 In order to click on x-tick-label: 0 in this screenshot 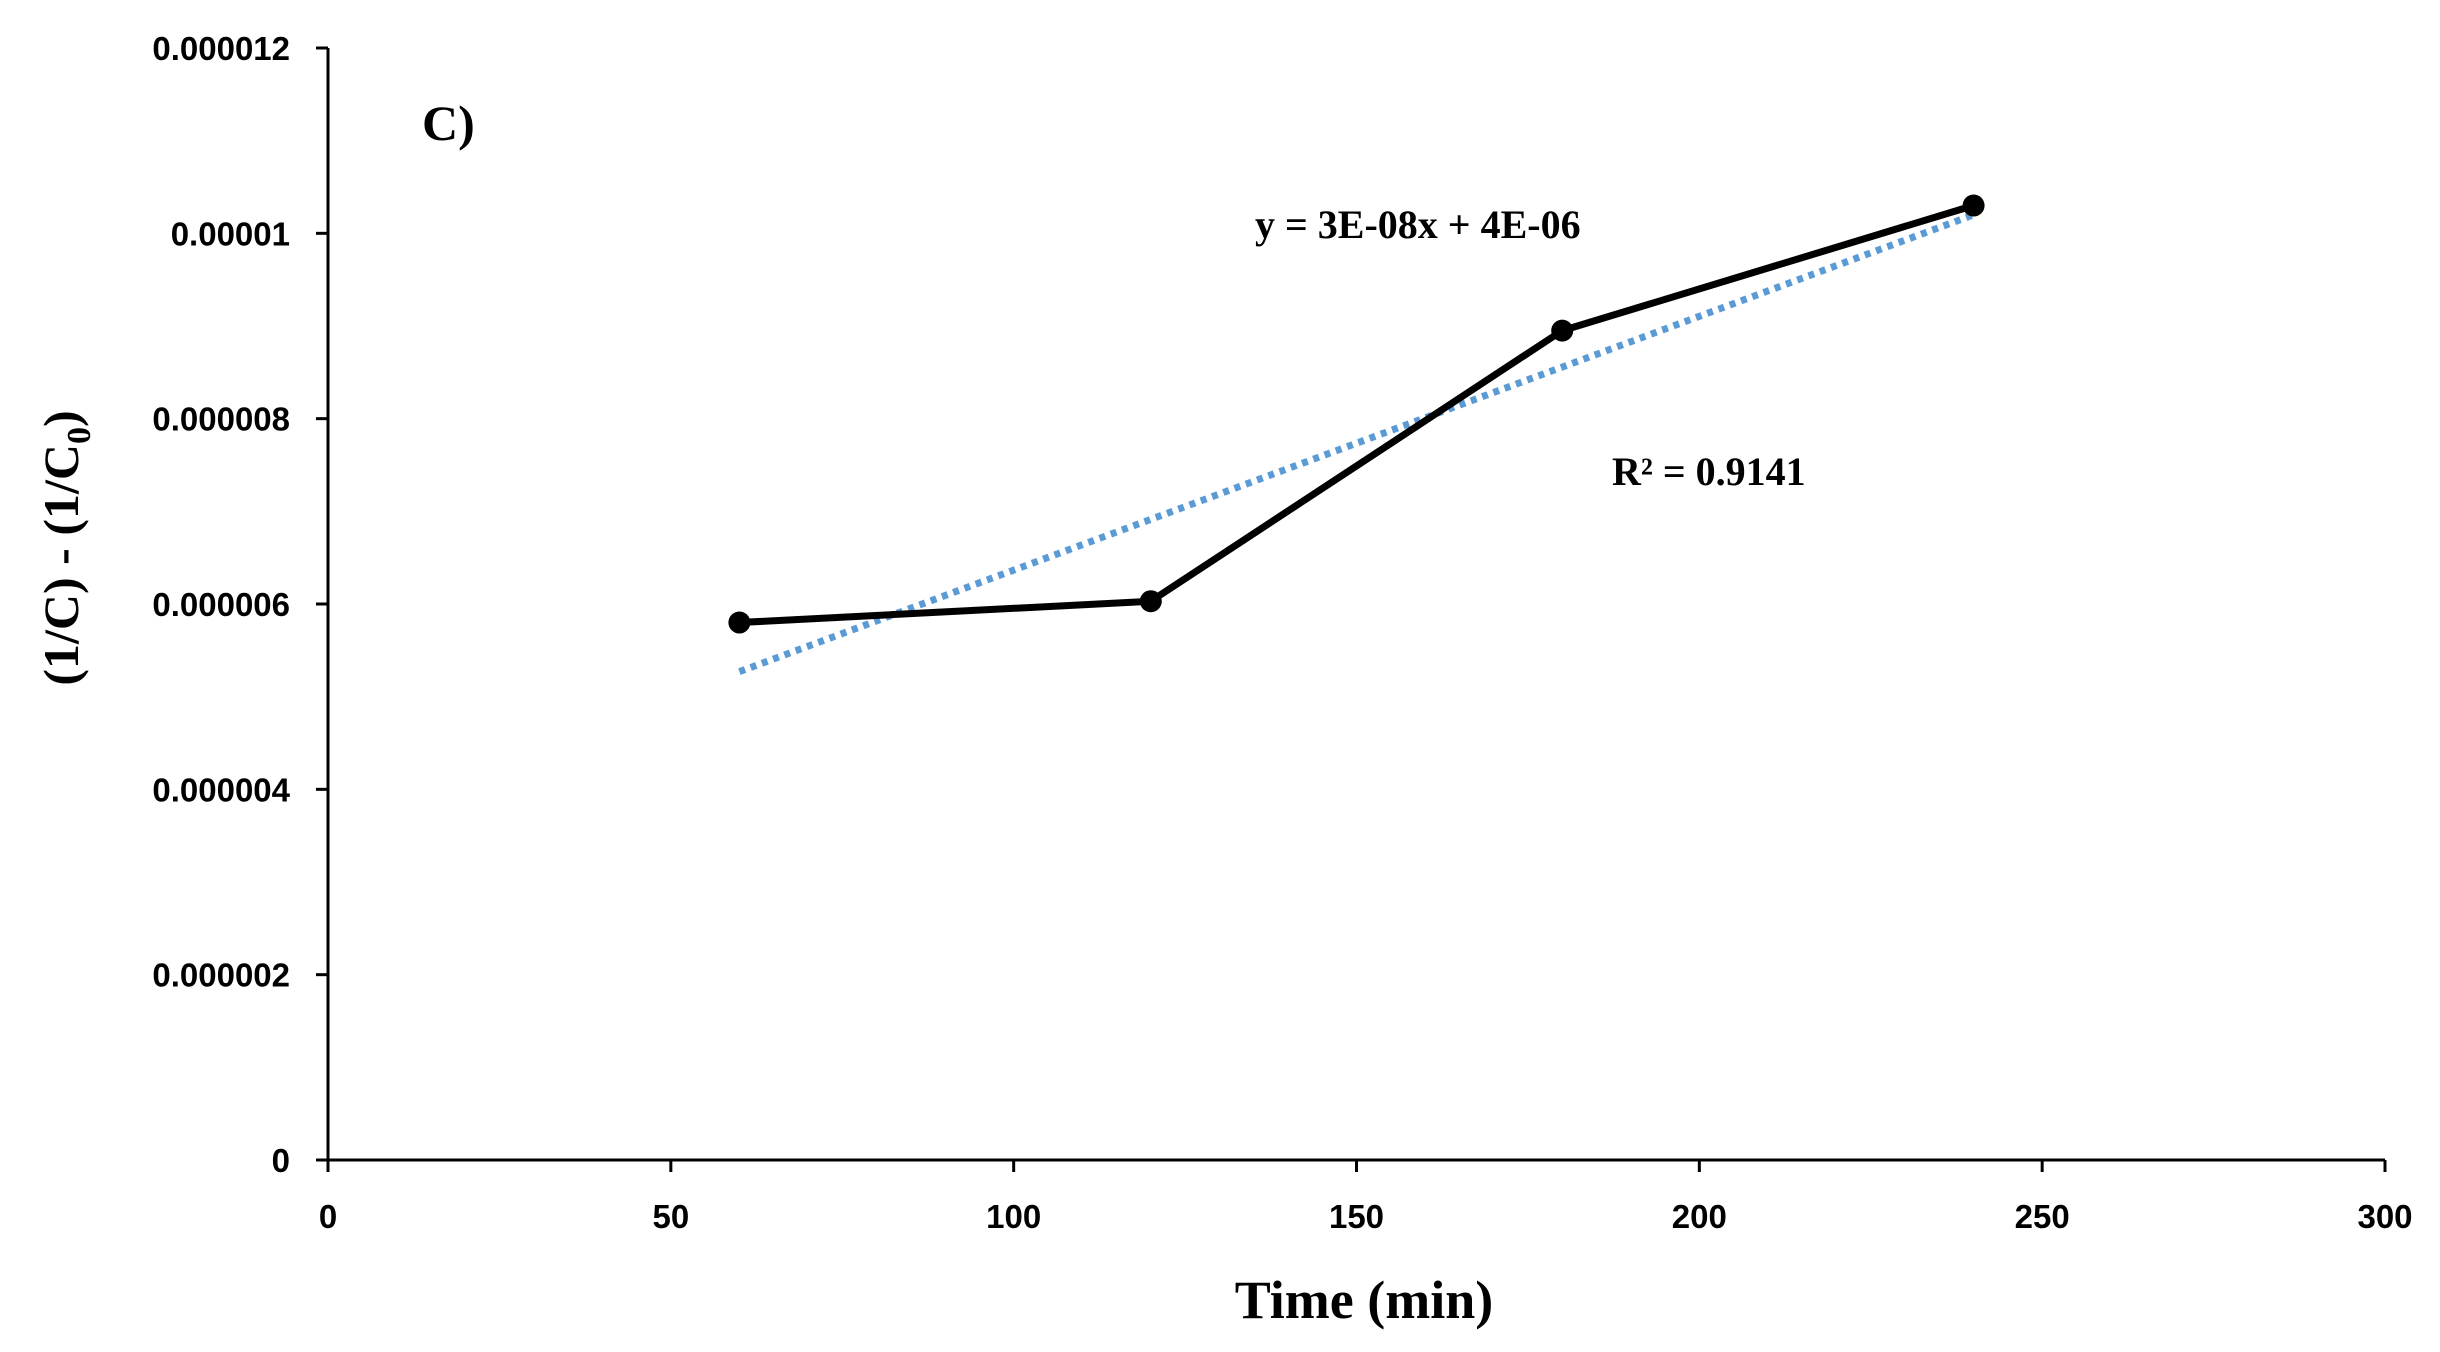, I will do `click(328, 1216)`.